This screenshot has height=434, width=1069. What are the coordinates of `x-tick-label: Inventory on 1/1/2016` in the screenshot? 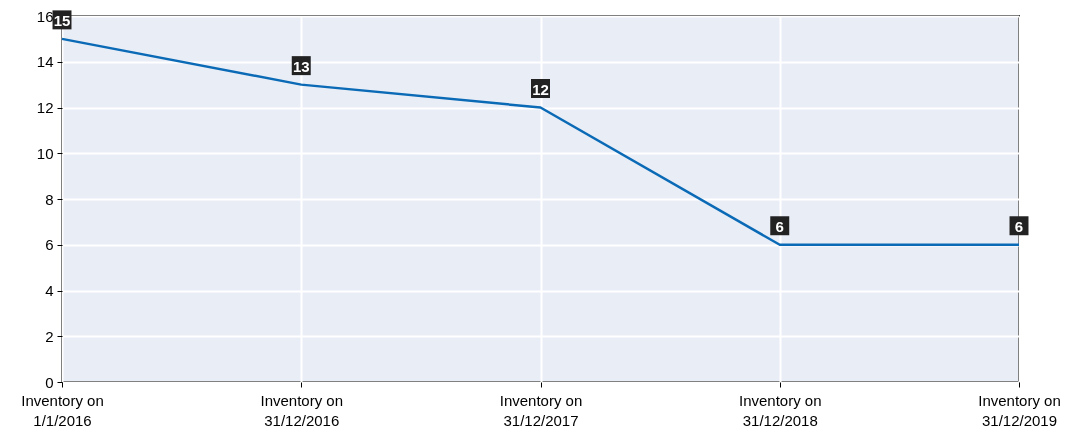 It's located at (62, 410).